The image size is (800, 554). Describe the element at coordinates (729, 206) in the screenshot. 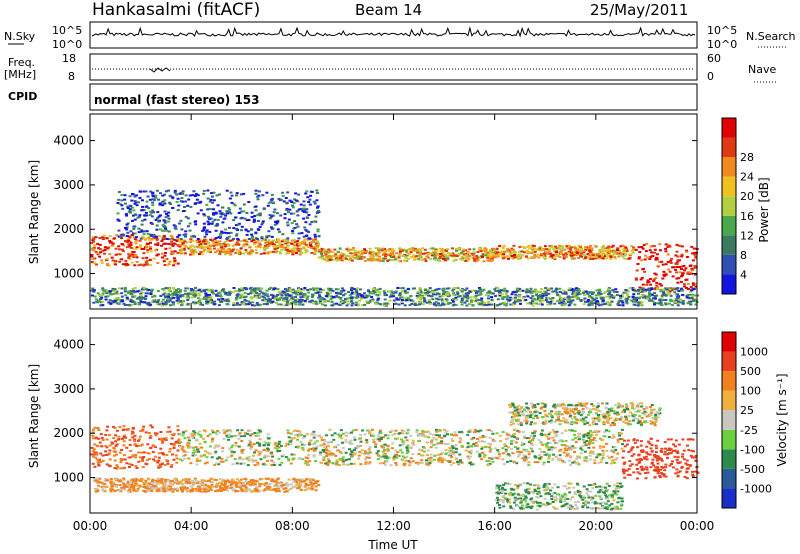

I see `colorbar-frame` at that location.